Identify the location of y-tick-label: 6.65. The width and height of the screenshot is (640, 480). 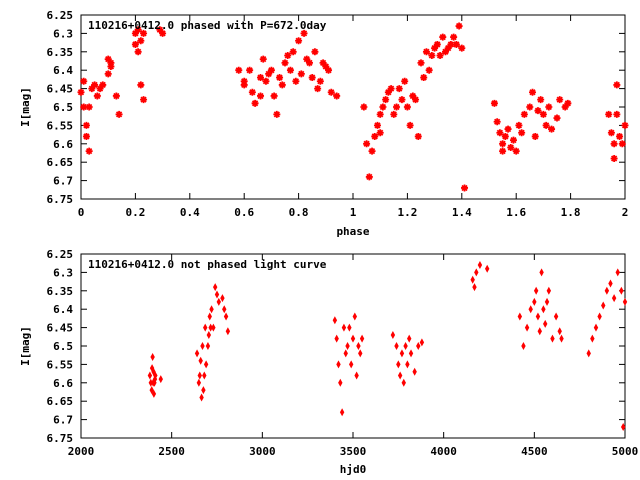
(60, 401).